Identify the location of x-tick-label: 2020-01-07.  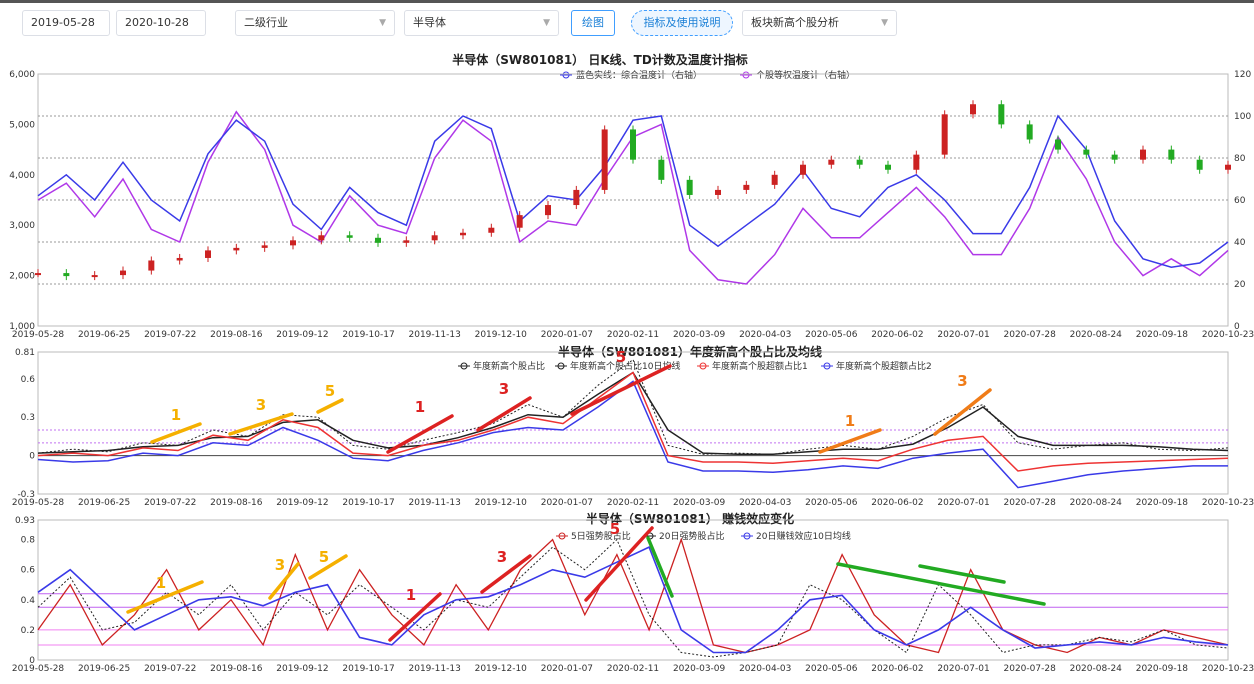
(567, 669).